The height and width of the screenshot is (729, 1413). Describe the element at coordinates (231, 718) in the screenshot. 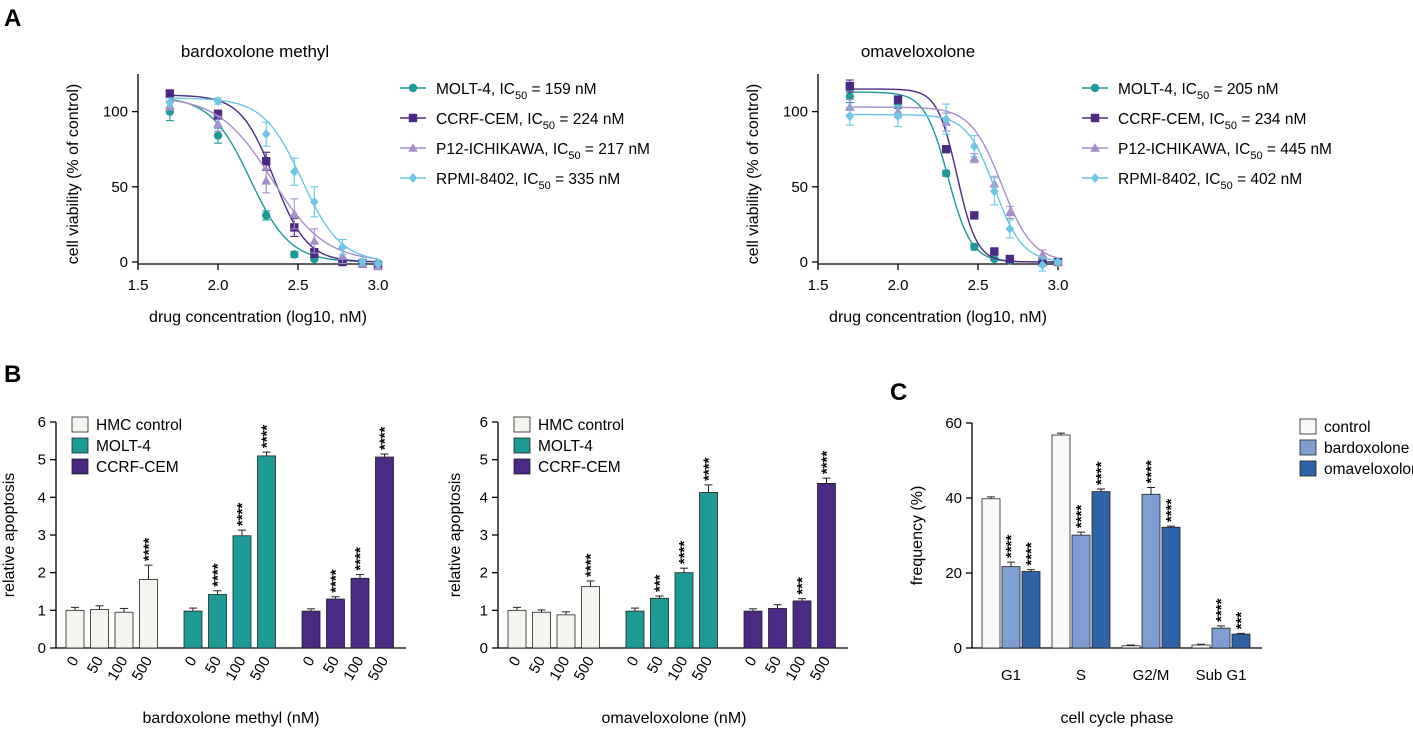

I see `x-axis-label: bardoxolone methyl (nM)` at that location.